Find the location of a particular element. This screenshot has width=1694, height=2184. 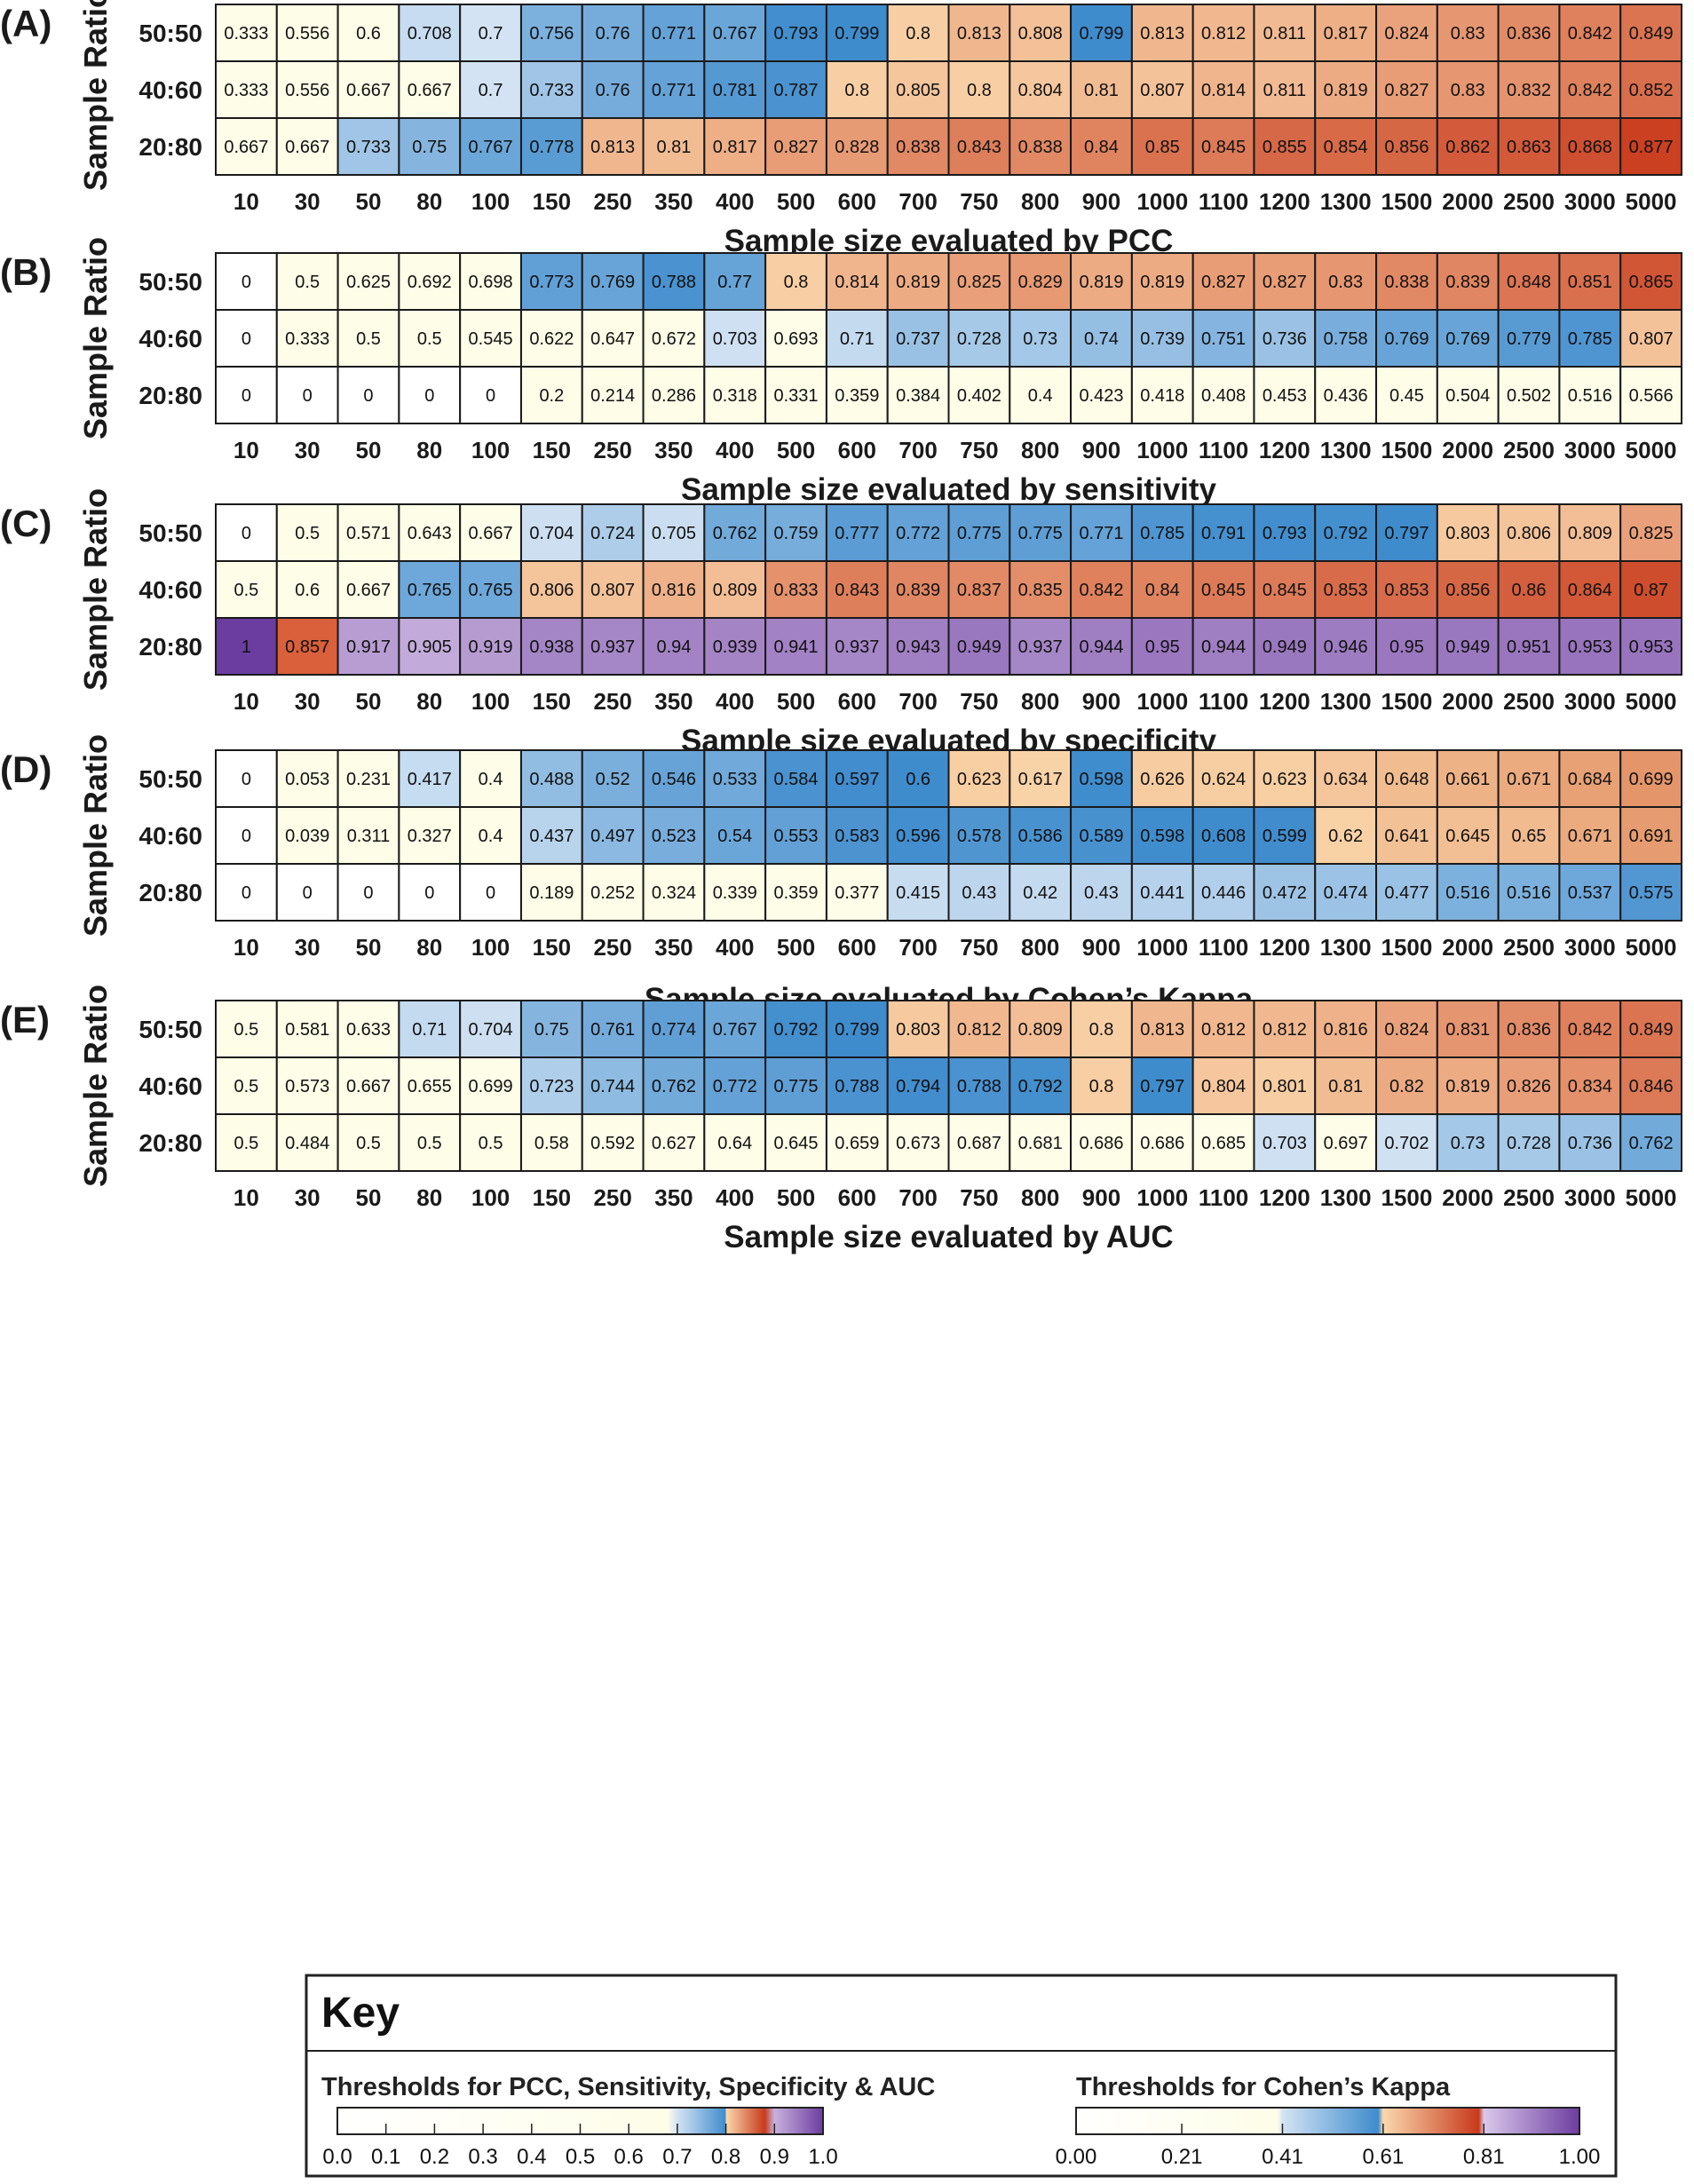

cell-value: 0.857 is located at coordinates (307, 647).